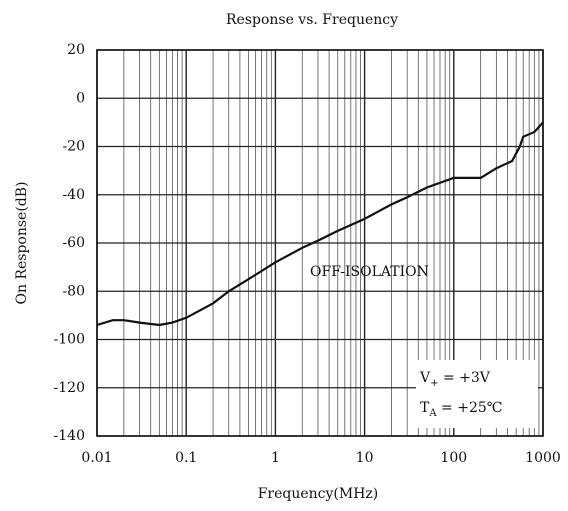  Describe the element at coordinates (69, 340) in the screenshot. I see `y-tick-label: -100` at that location.